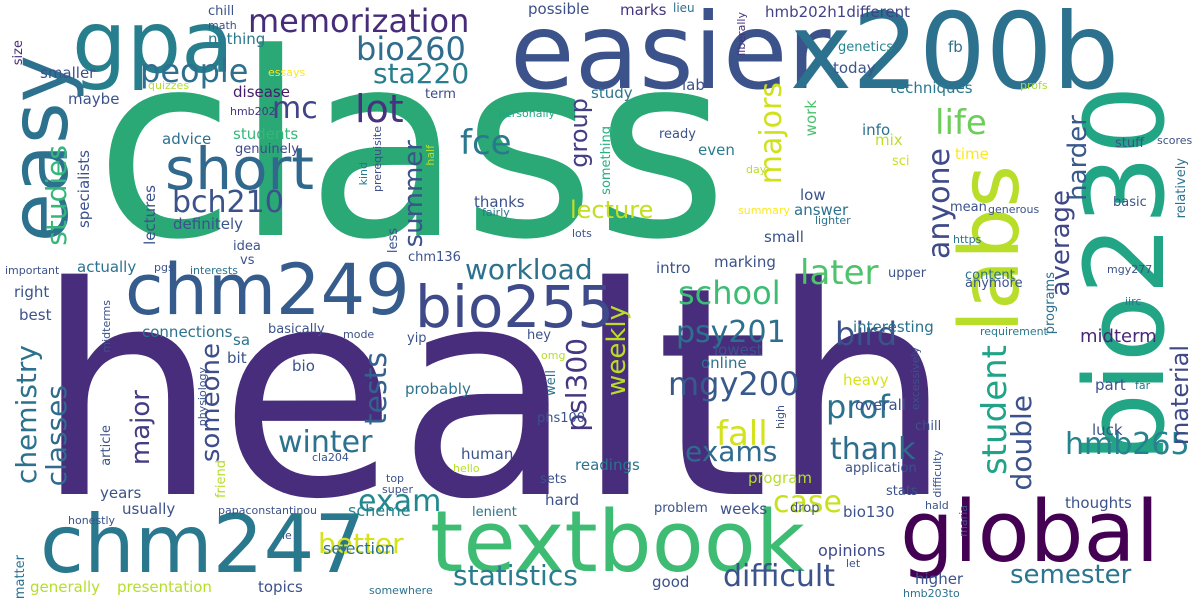 This screenshot has height=600, width=1200. Describe the element at coordinates (65, 587) in the screenshot. I see `word-generally: generally` at that location.